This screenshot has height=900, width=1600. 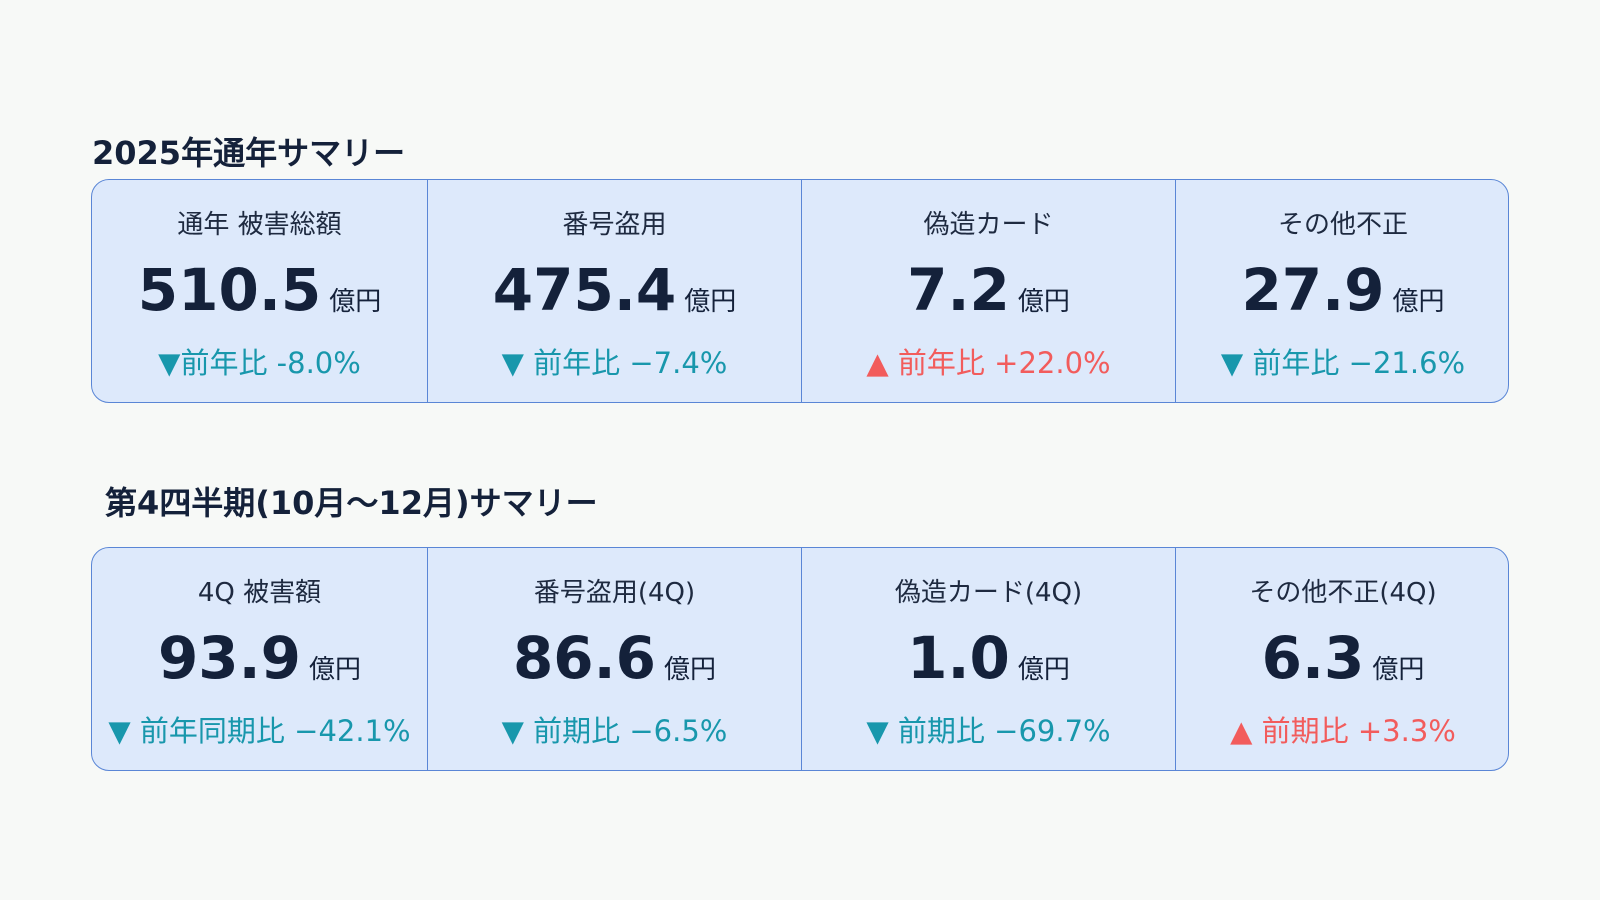 I want to click on value-row: 7.2 億円, so click(x=988, y=290).